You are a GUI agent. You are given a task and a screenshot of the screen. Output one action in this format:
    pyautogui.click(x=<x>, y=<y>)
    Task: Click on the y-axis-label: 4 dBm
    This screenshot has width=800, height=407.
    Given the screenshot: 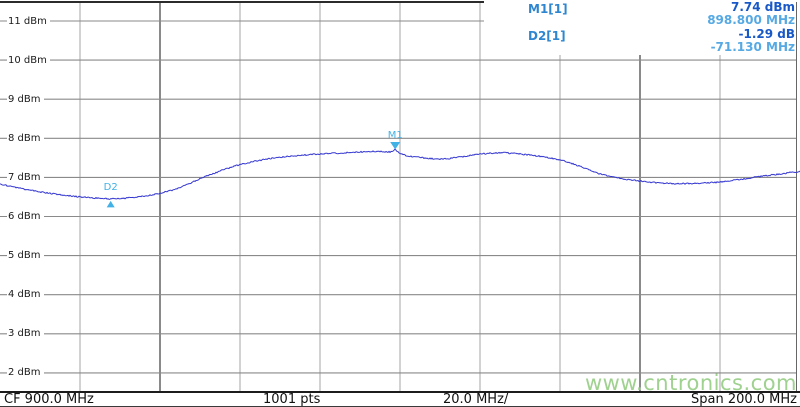 What is the action you would take?
    pyautogui.click(x=25, y=295)
    